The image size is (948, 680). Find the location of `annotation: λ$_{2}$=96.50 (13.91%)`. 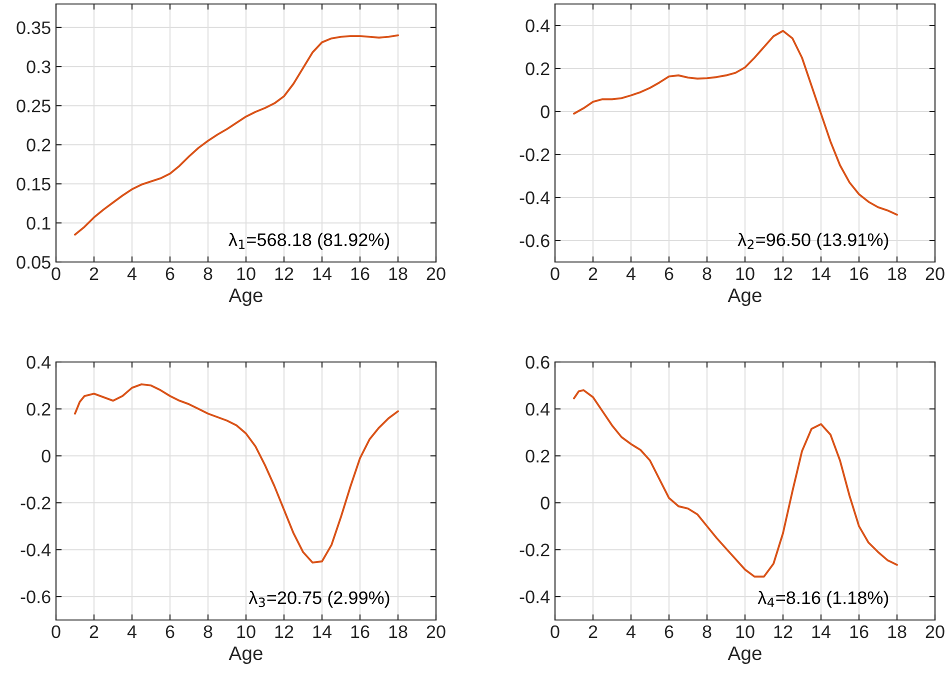

annotation: λ$_{2}$=96.50 (13.91%) is located at coordinates (813, 241).